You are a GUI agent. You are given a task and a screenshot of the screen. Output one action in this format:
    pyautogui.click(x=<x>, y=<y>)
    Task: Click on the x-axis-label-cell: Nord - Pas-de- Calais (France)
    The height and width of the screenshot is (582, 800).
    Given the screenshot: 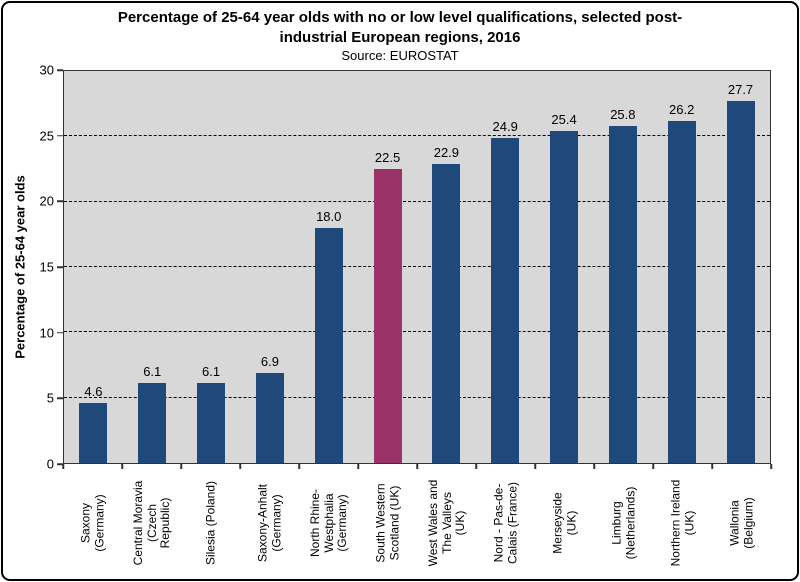 What is the action you would take?
    pyautogui.click(x=505, y=523)
    